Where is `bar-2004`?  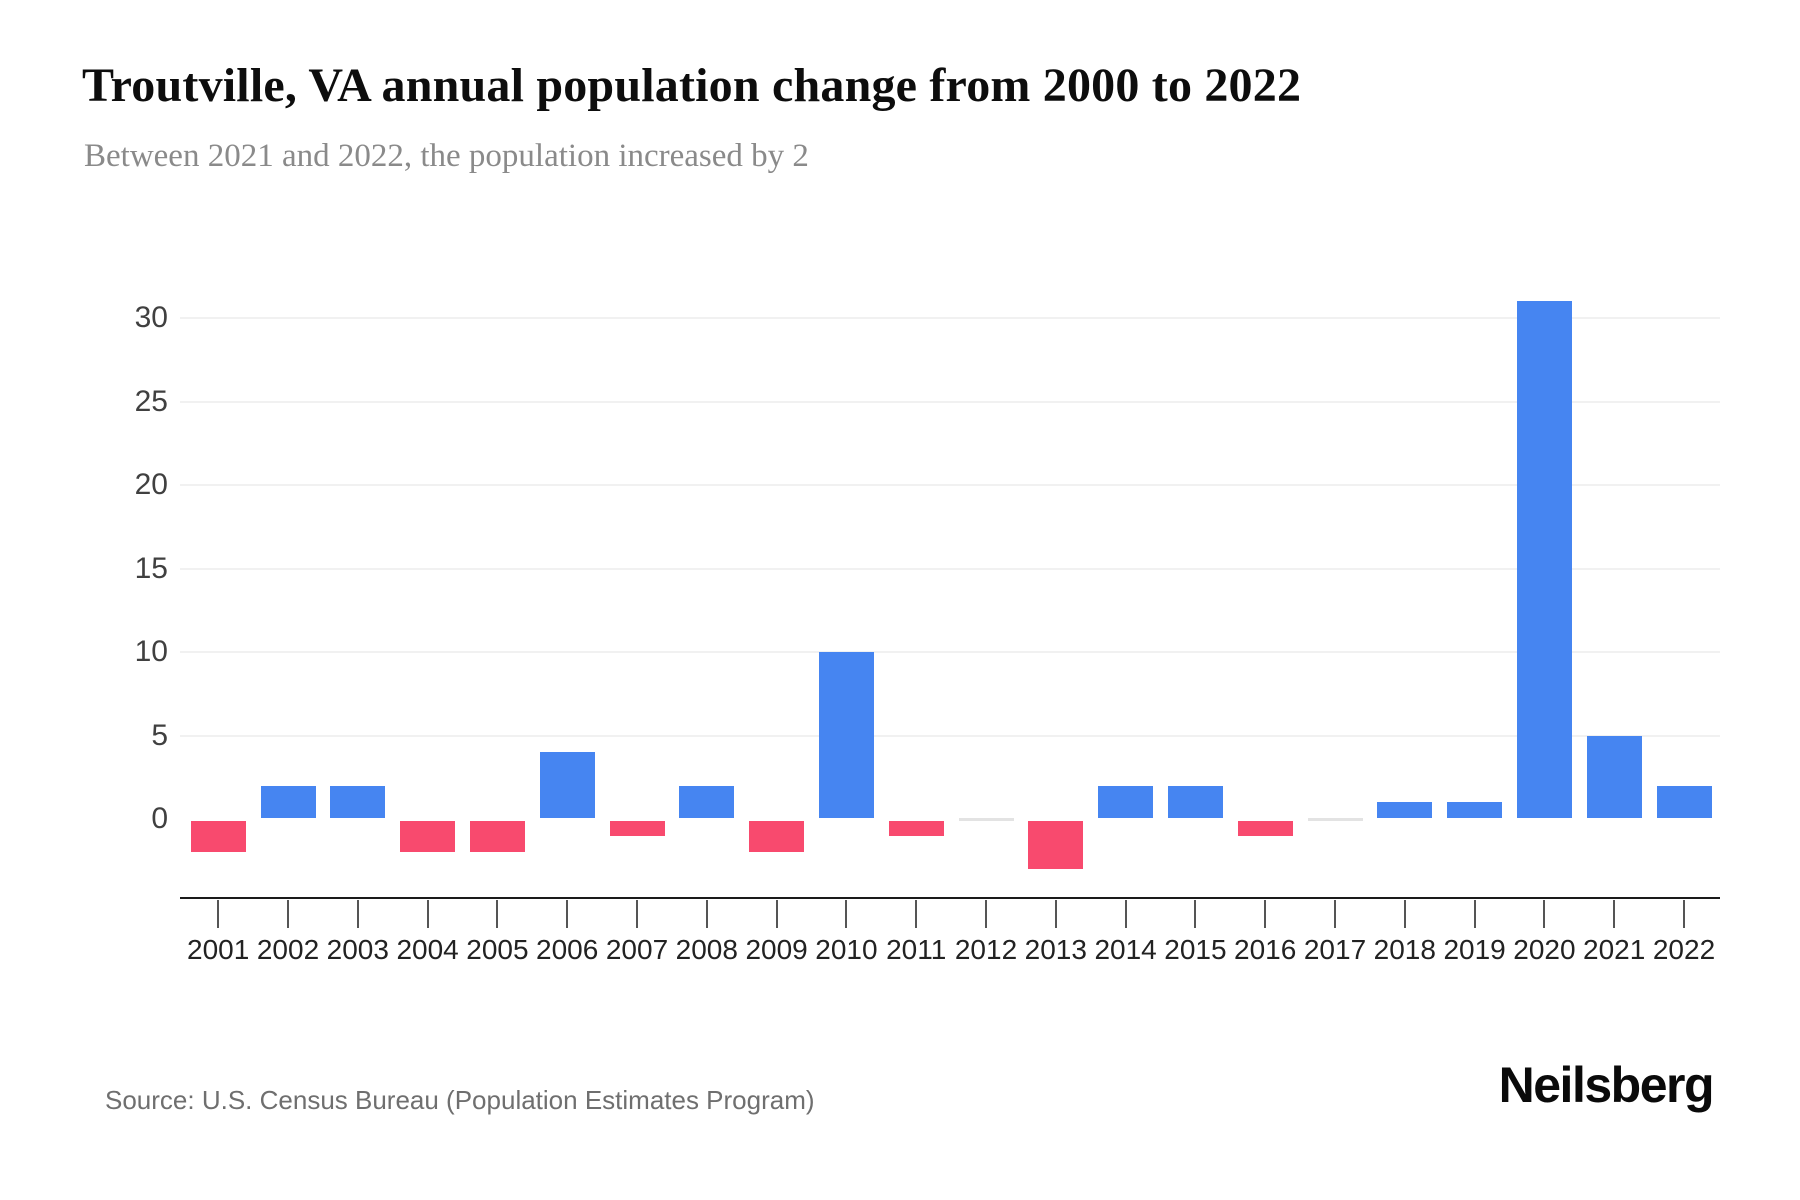 bar-2004 is located at coordinates (428, 837).